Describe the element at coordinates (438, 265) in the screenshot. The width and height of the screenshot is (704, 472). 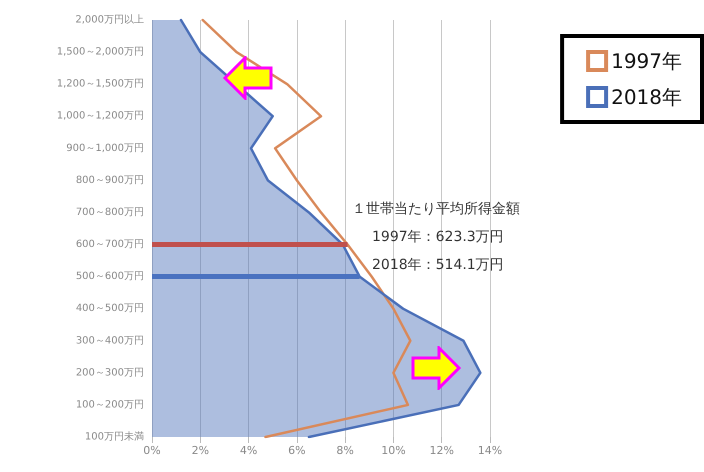
I see `annotation: 2018年：514.1万円` at that location.